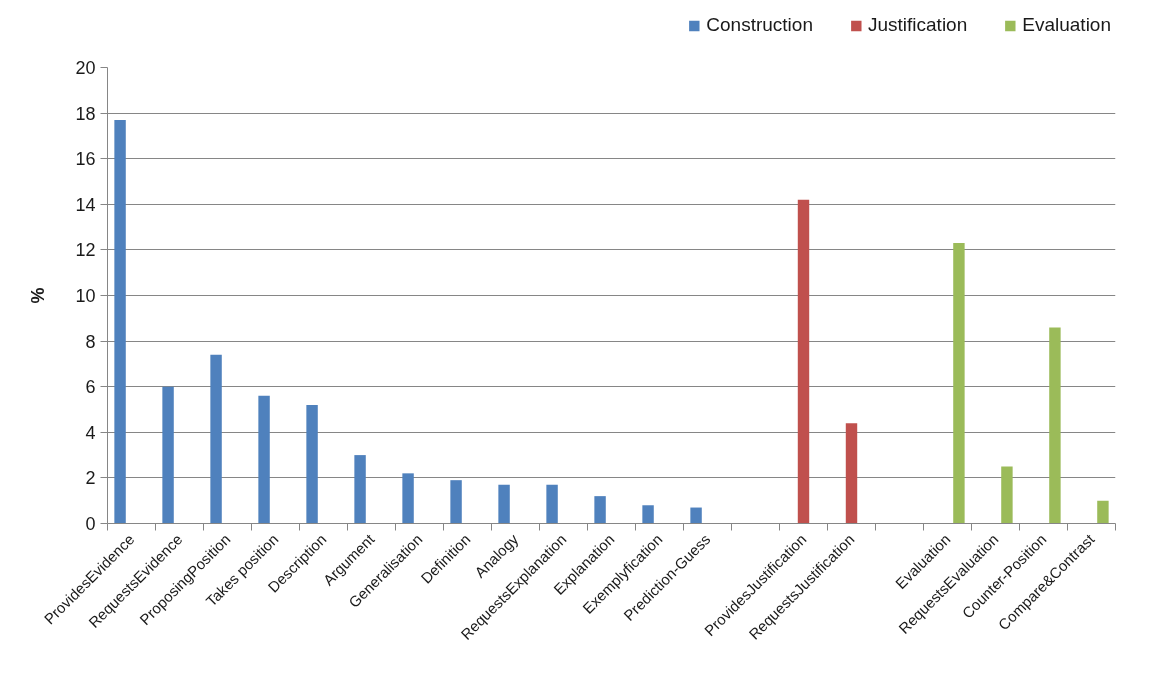  What do you see at coordinates (38, 295) in the screenshot?
I see `y-axis-title: %` at bounding box center [38, 295].